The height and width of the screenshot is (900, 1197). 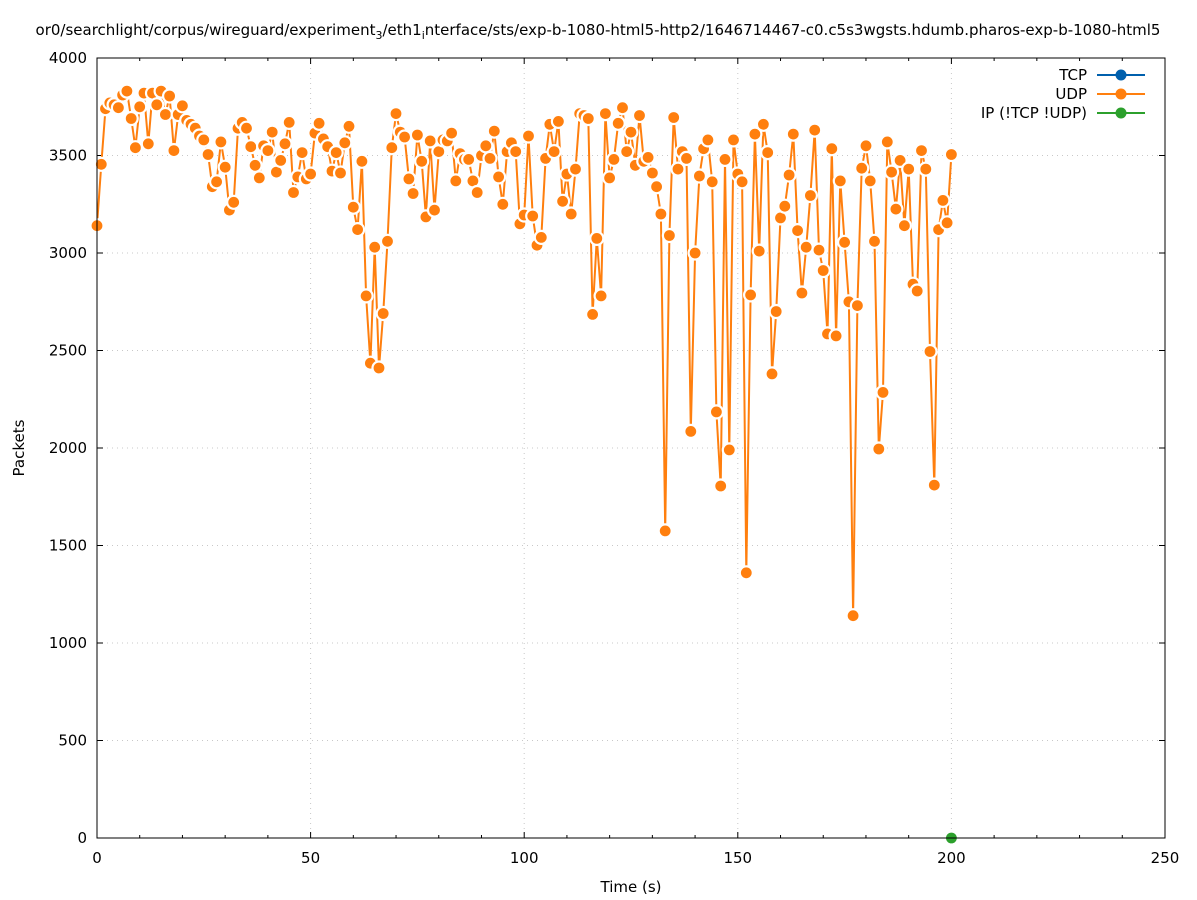 I want to click on legend-label: IP (!TCP !UDP), so click(x=1034, y=113).